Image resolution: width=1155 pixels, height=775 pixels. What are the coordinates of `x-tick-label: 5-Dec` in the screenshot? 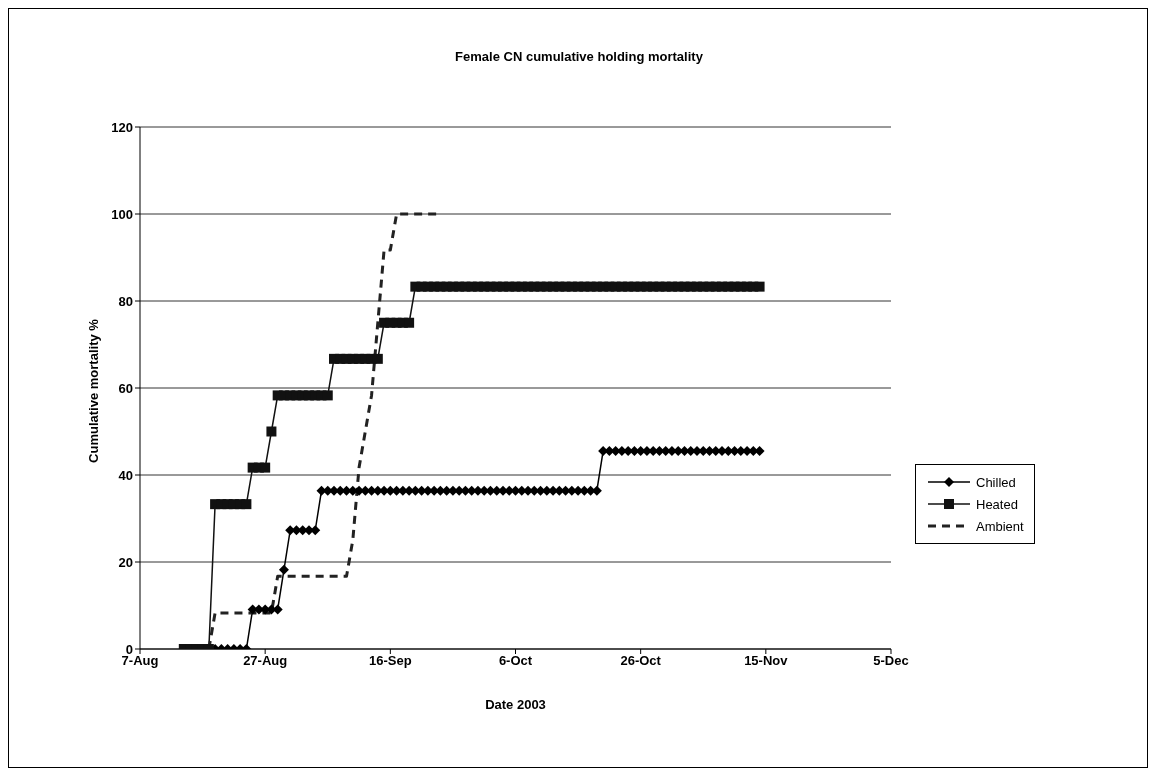 It's located at (891, 661).